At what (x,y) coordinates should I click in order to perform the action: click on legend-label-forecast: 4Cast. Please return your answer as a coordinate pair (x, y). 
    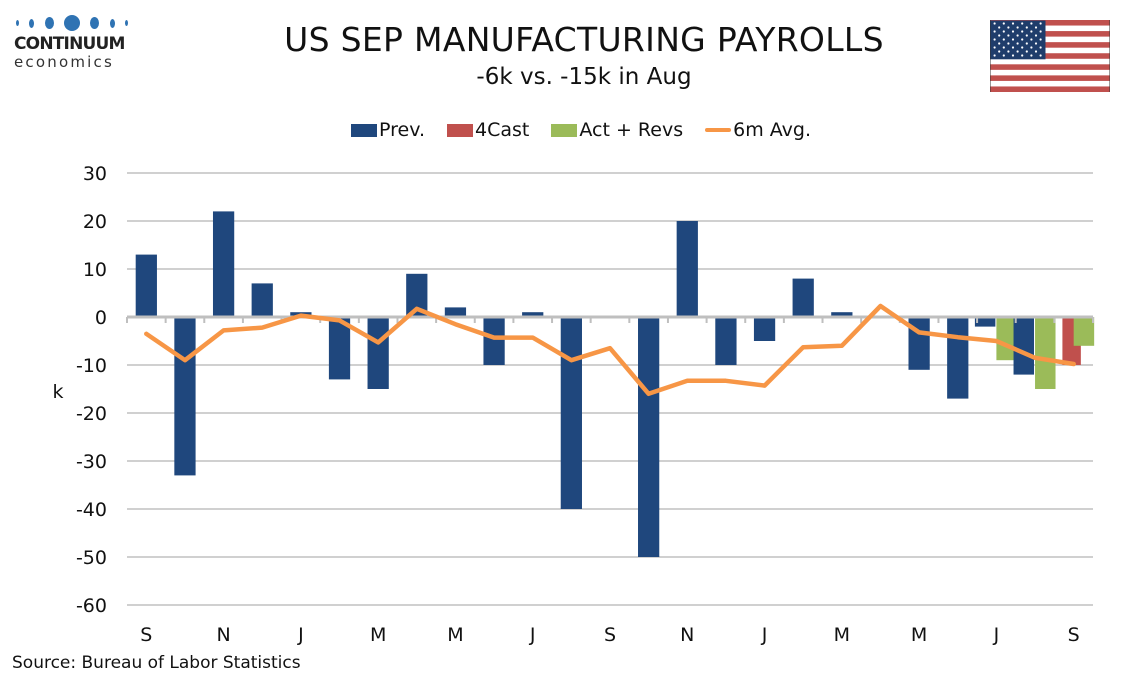
    Looking at the image, I should click on (502, 130).